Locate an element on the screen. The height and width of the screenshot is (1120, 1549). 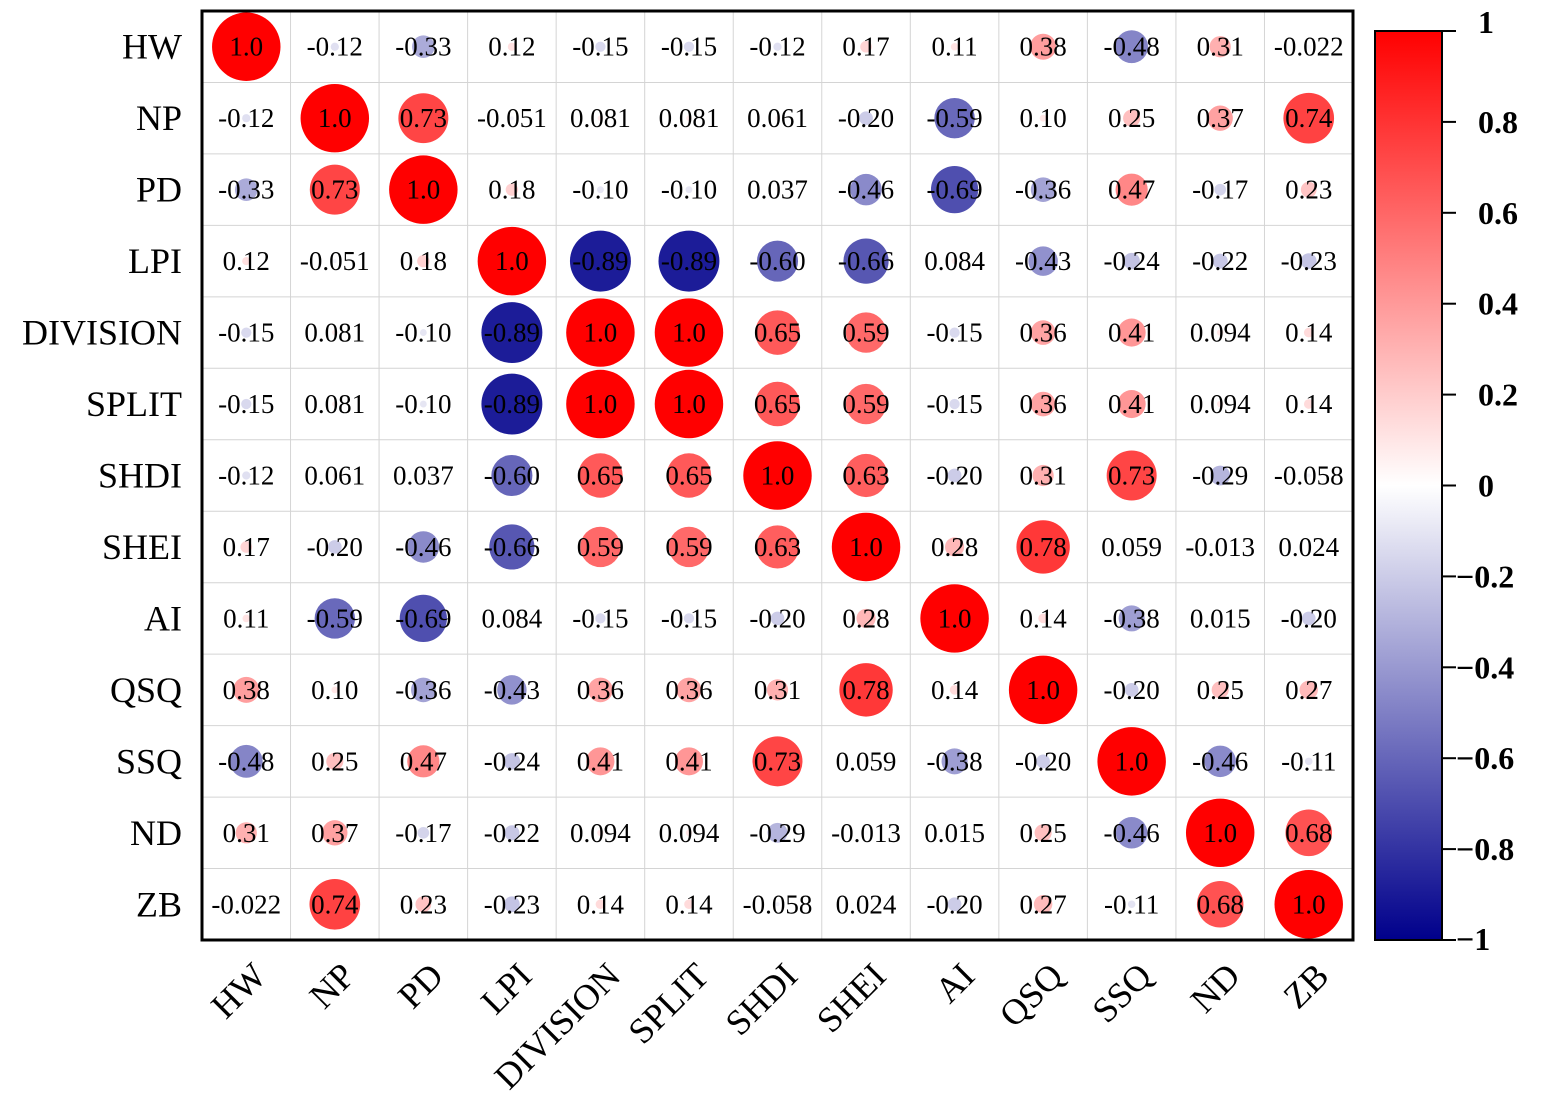
row-label-np: NP is located at coordinates (159, 118).